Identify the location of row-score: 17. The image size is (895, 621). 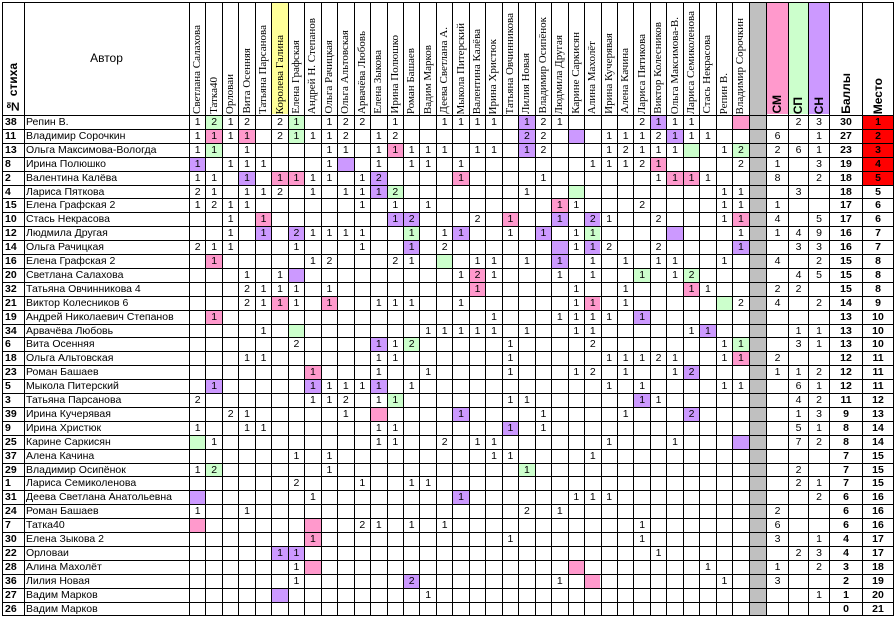
(846, 205).